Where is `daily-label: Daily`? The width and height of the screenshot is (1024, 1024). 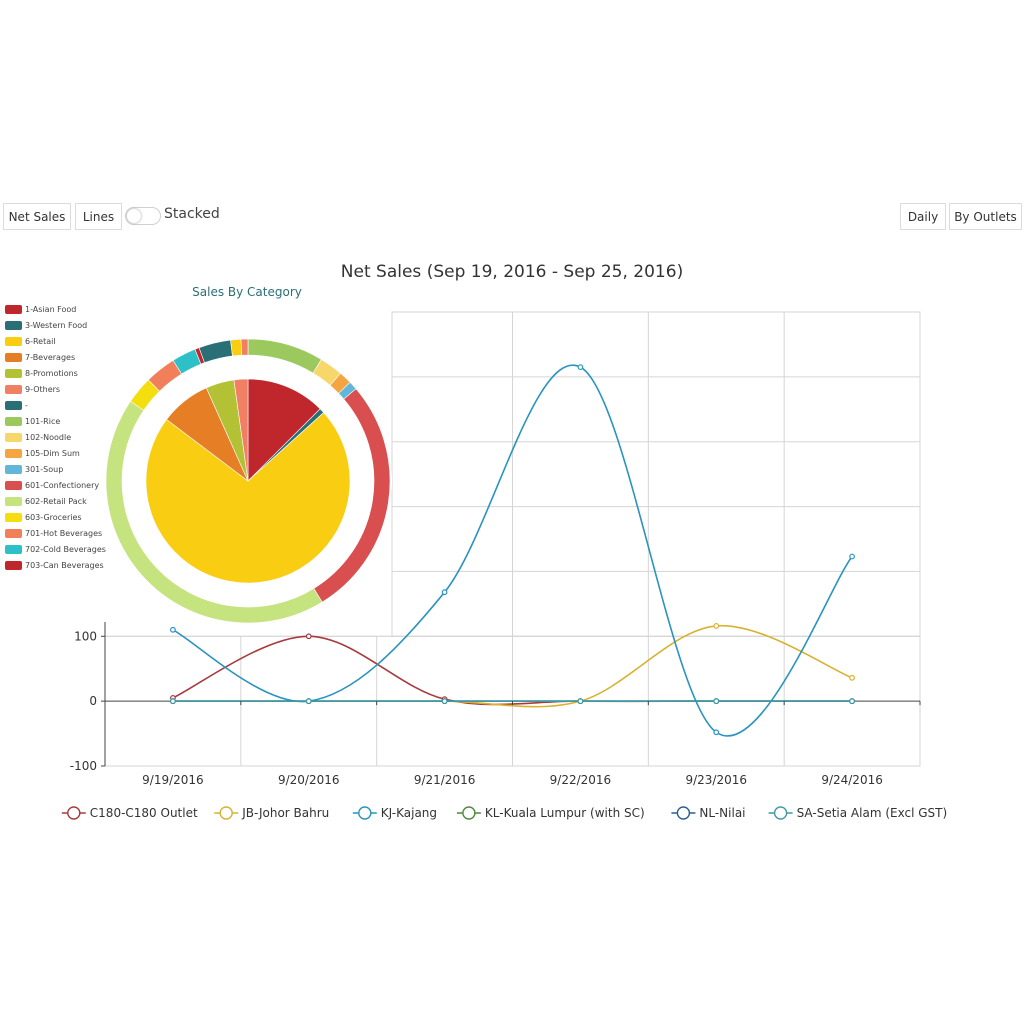 daily-label: Daily is located at coordinates (923, 216).